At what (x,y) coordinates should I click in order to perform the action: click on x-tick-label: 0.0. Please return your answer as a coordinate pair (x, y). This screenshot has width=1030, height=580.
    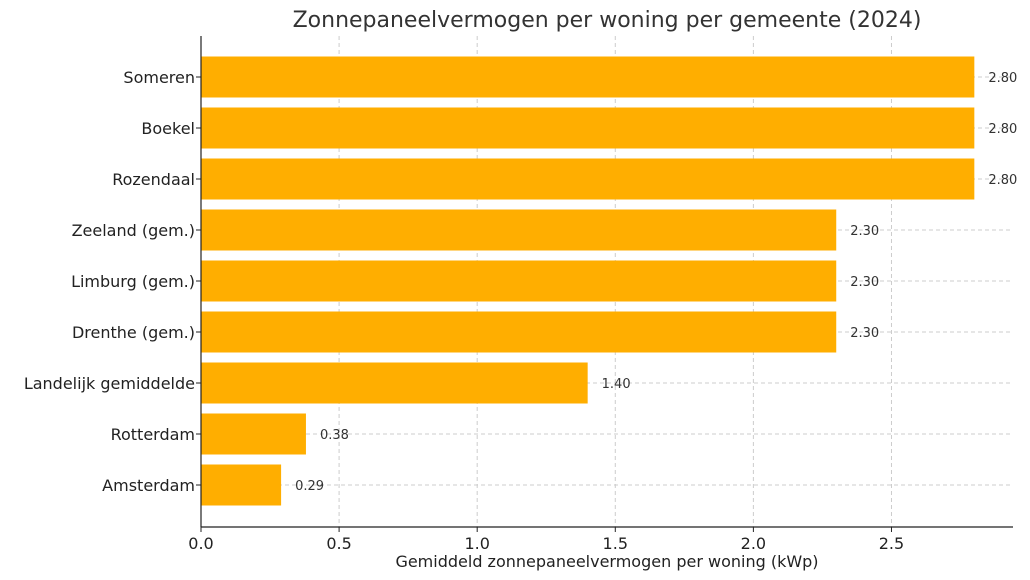
    Looking at the image, I should click on (200, 543).